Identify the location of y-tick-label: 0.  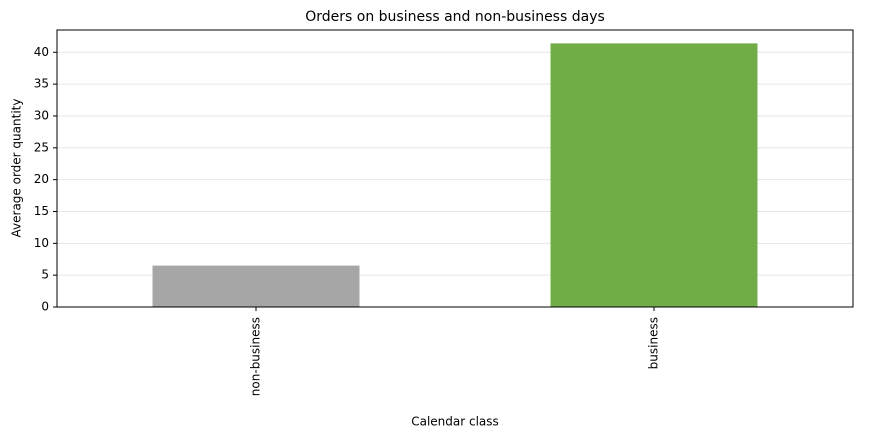
(45, 307).